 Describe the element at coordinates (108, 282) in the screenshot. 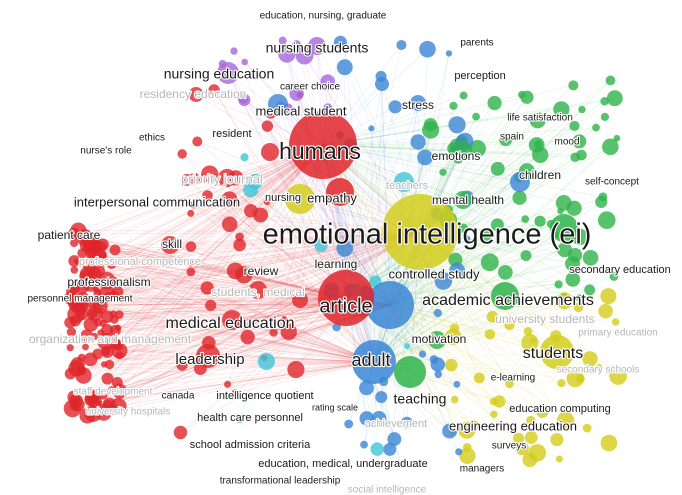

I see `term-label-professionalism: professionalism` at that location.